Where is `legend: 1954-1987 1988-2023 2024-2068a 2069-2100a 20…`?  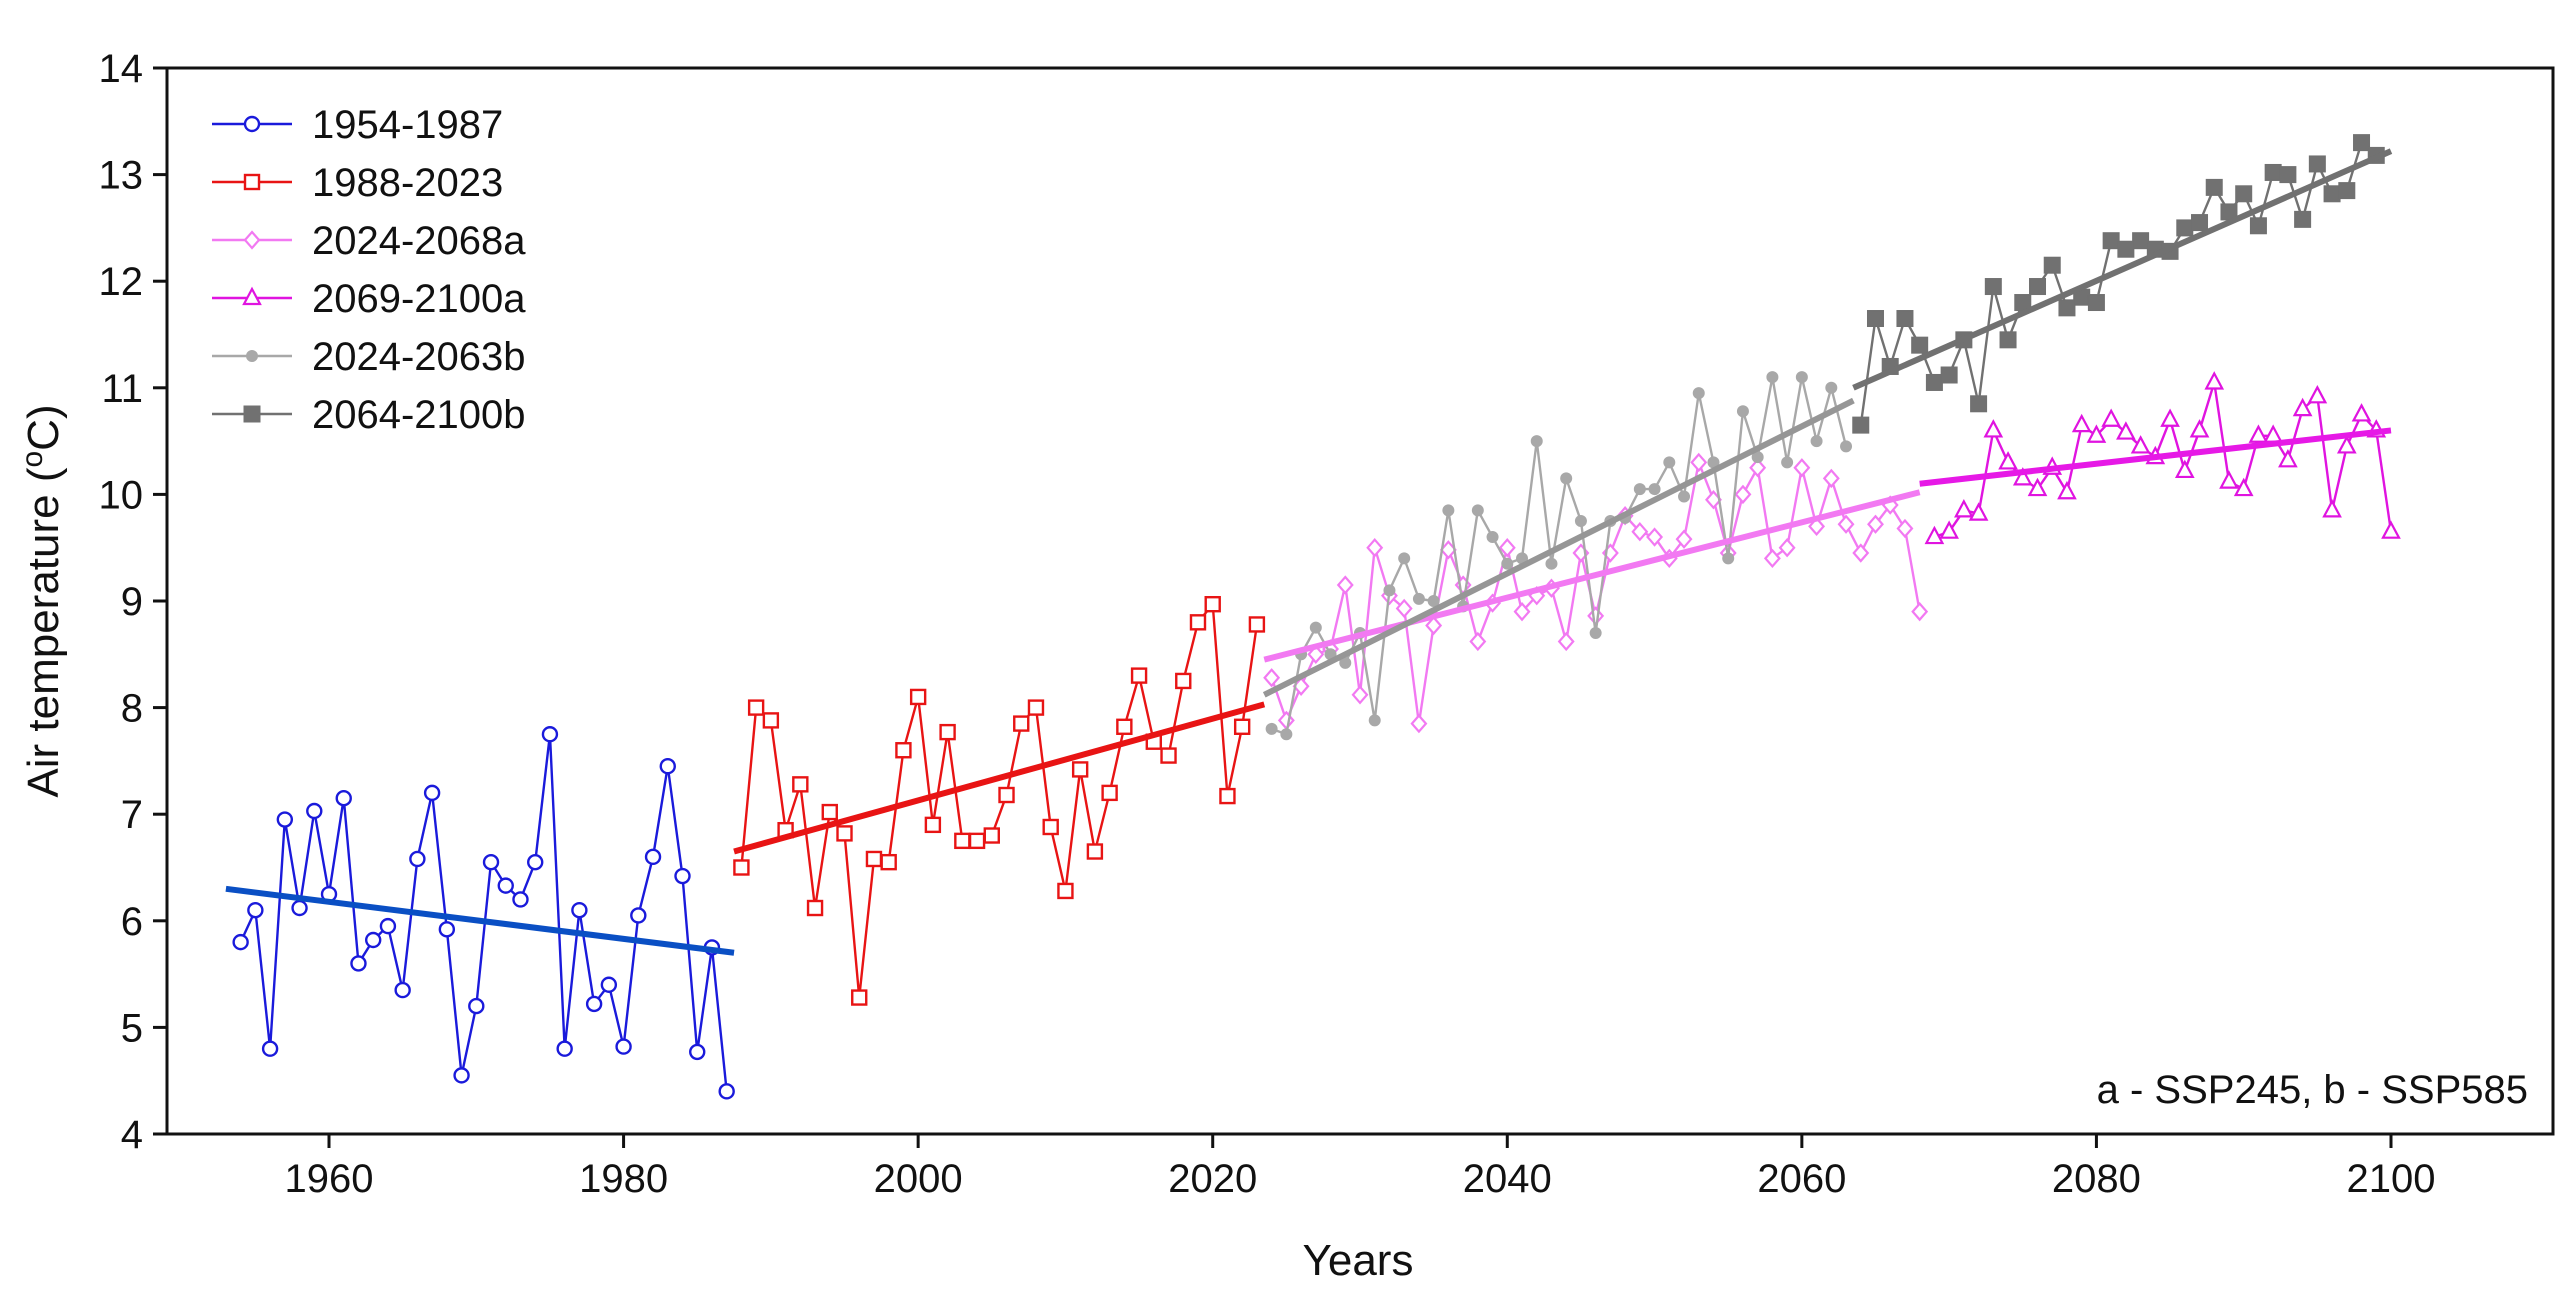
legend: 1954-1987 1988-2023 2024-2068a 2069-2100a 20… is located at coordinates (369, 270).